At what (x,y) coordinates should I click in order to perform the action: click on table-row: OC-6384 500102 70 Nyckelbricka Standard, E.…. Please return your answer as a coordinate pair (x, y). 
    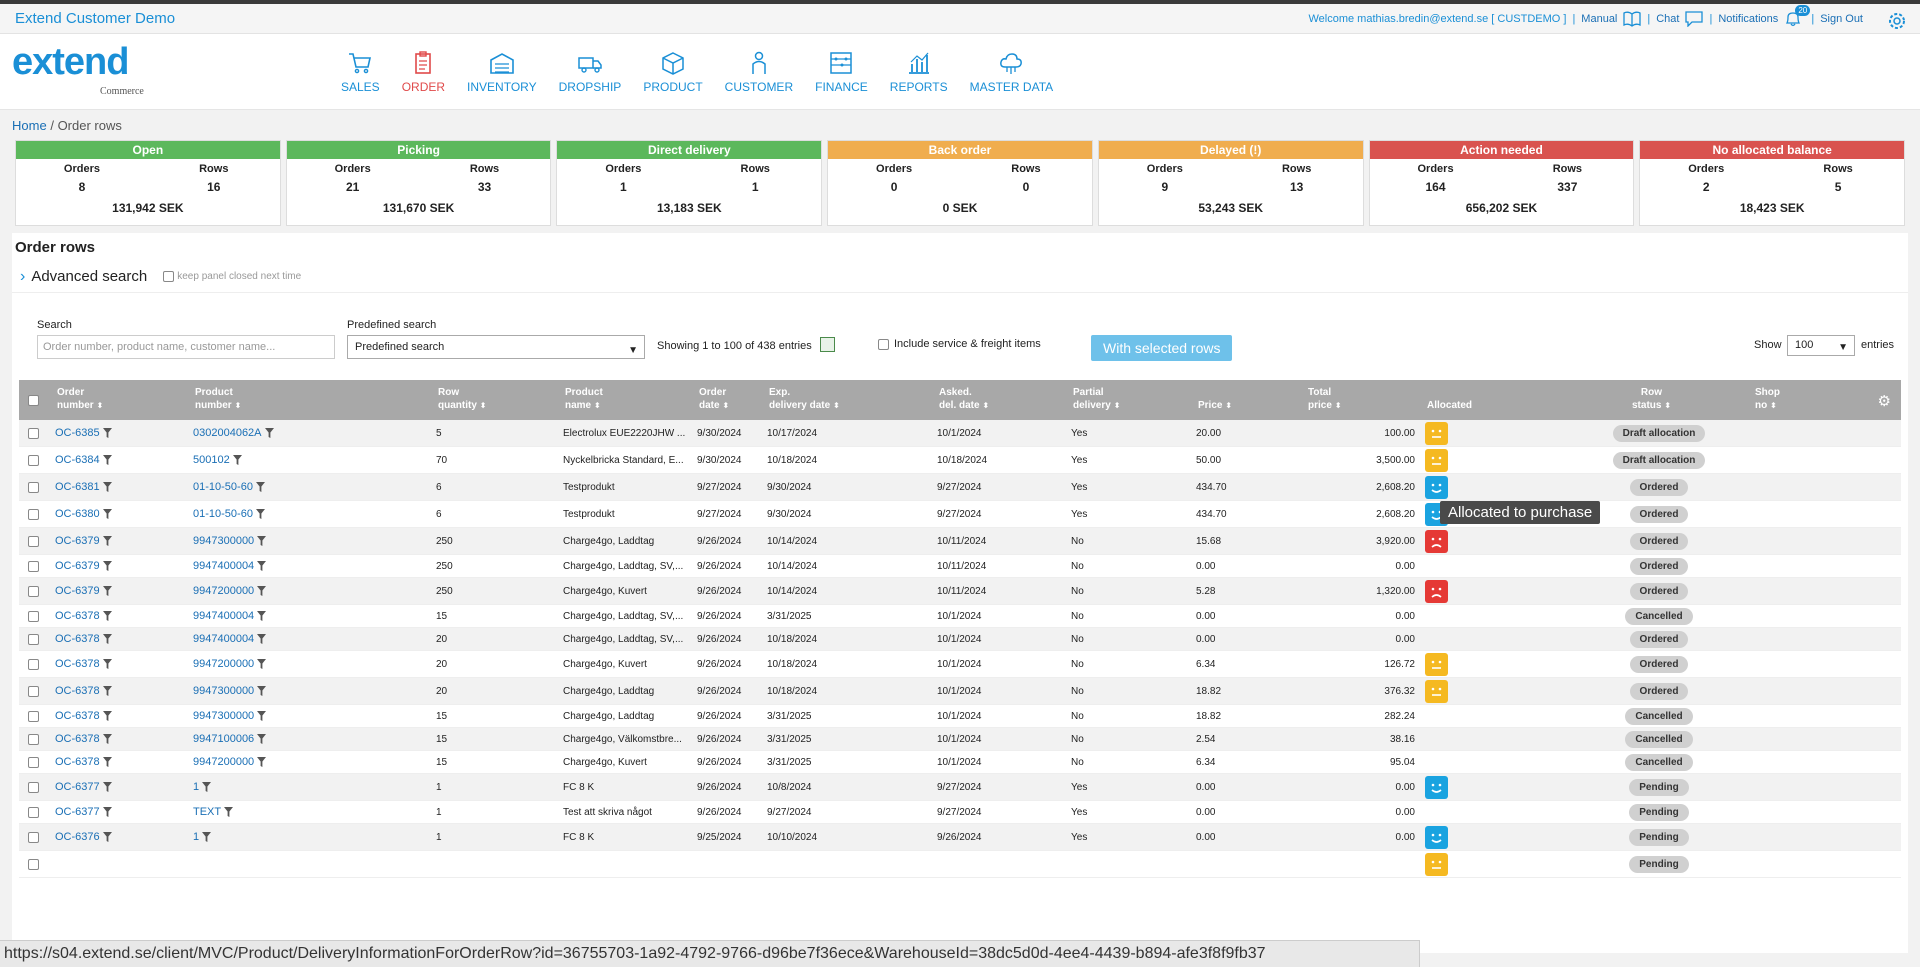
    Looking at the image, I should click on (960, 460).